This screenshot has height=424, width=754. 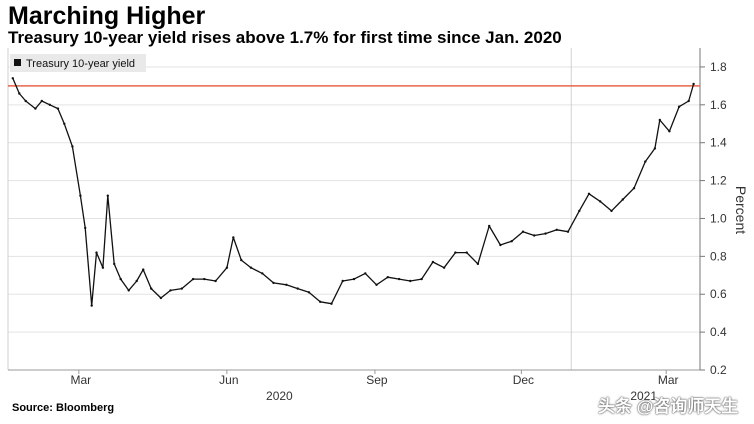 I want to click on chart-title: Marching Higher, so click(x=107, y=16).